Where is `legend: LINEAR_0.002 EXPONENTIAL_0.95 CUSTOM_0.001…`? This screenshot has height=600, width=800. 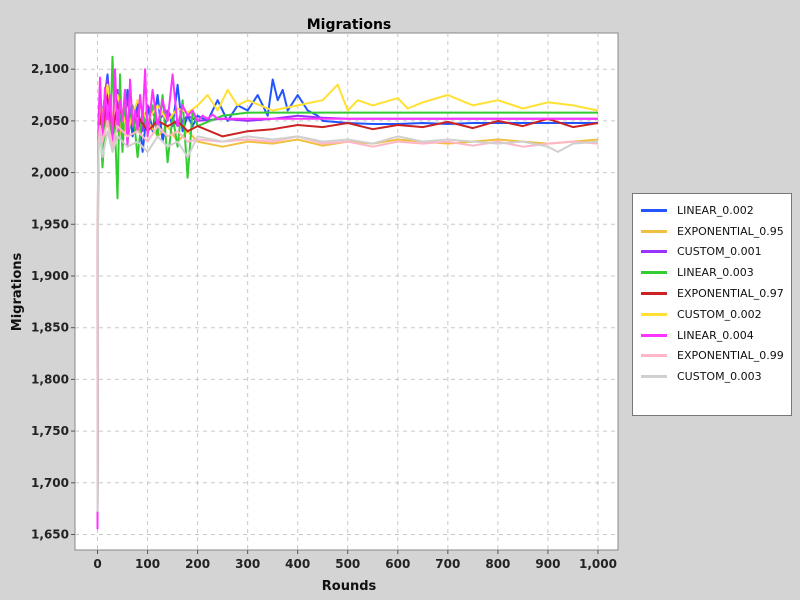 legend: LINEAR_0.002 EXPONENTIAL_0.95 CUSTOM_0.001… is located at coordinates (712, 304).